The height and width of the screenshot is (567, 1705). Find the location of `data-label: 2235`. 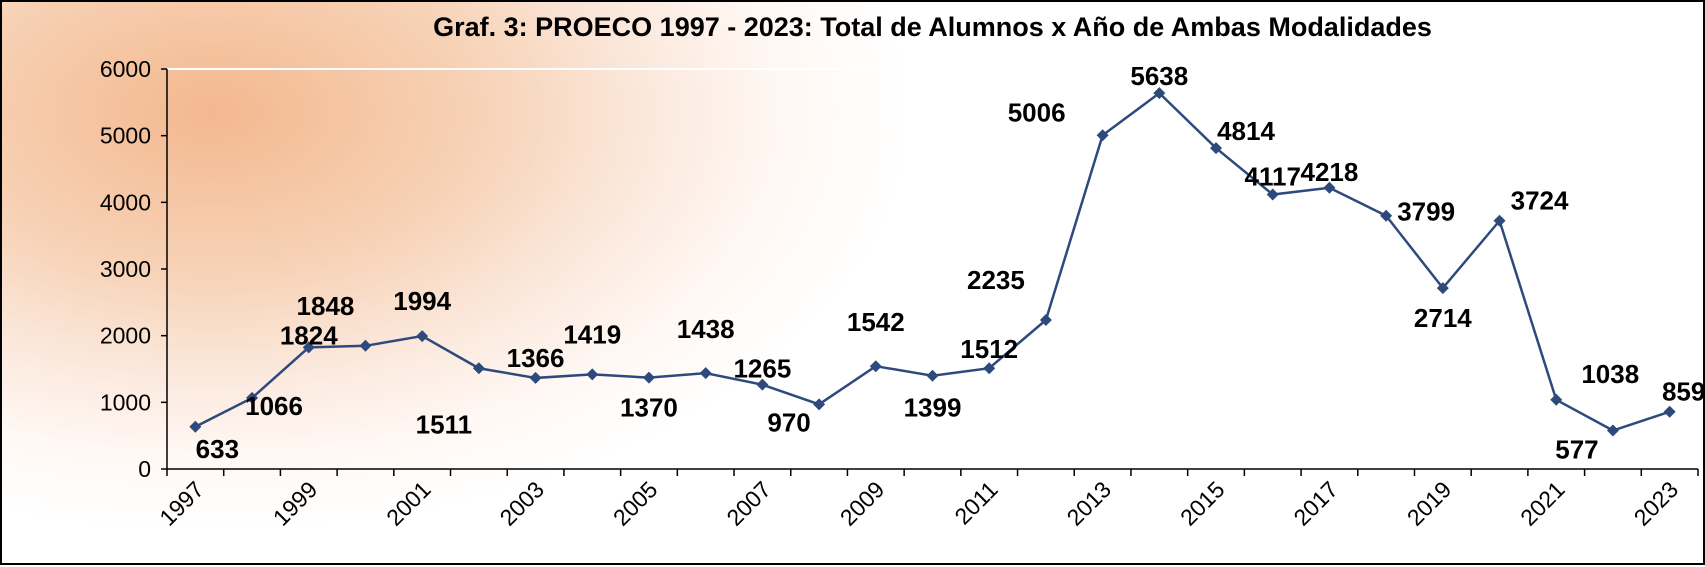

data-label: 2235 is located at coordinates (996, 280).